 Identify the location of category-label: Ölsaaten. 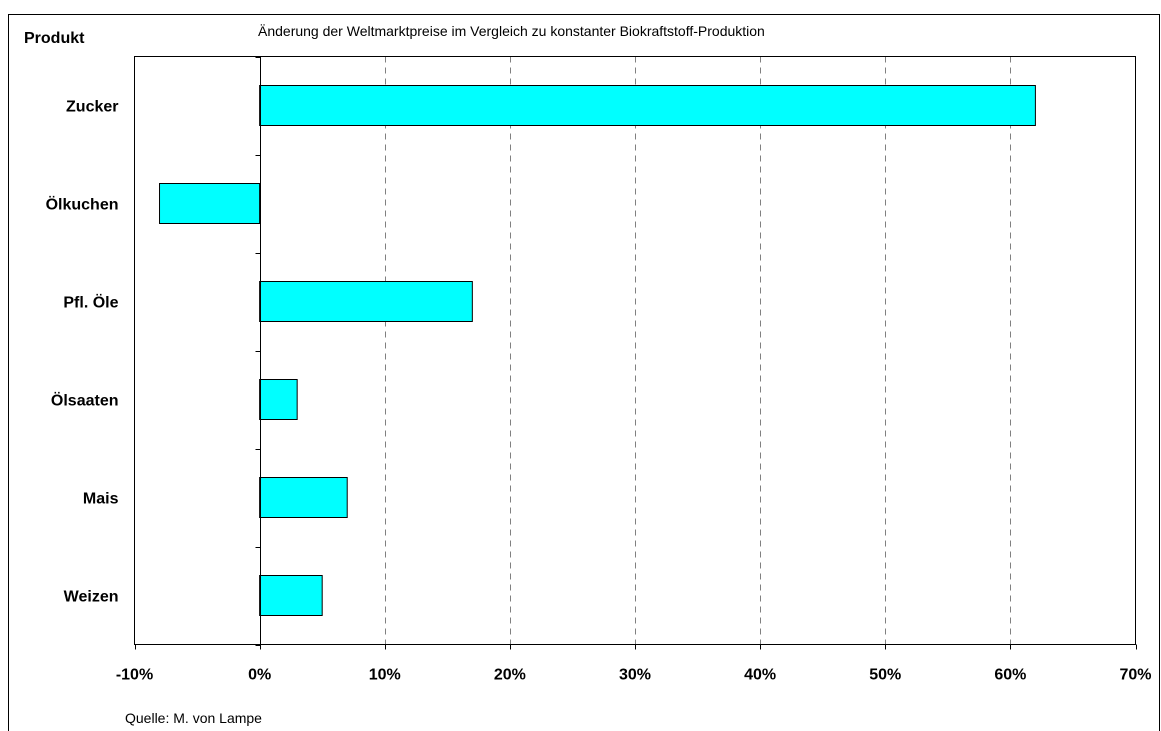
(85, 400).